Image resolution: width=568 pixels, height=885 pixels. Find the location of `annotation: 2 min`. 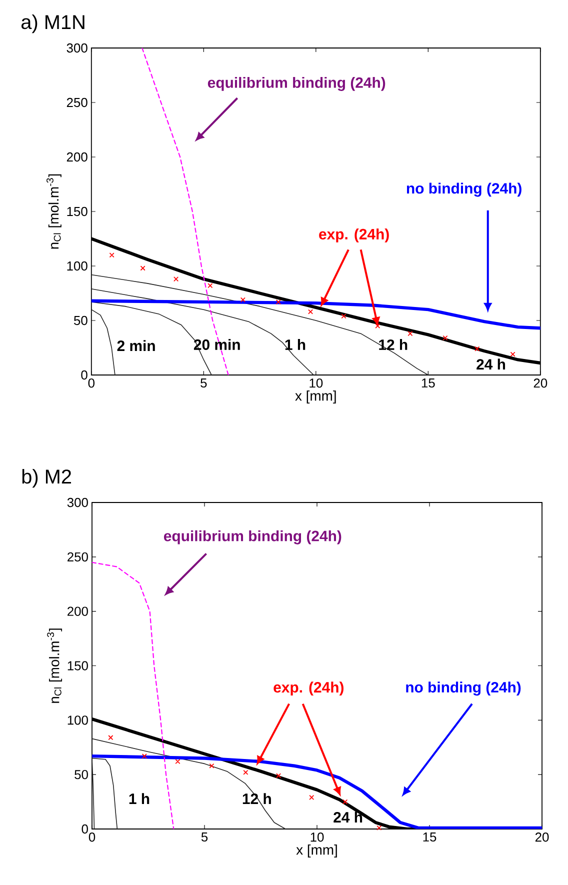

annotation: 2 min is located at coordinates (136, 345).